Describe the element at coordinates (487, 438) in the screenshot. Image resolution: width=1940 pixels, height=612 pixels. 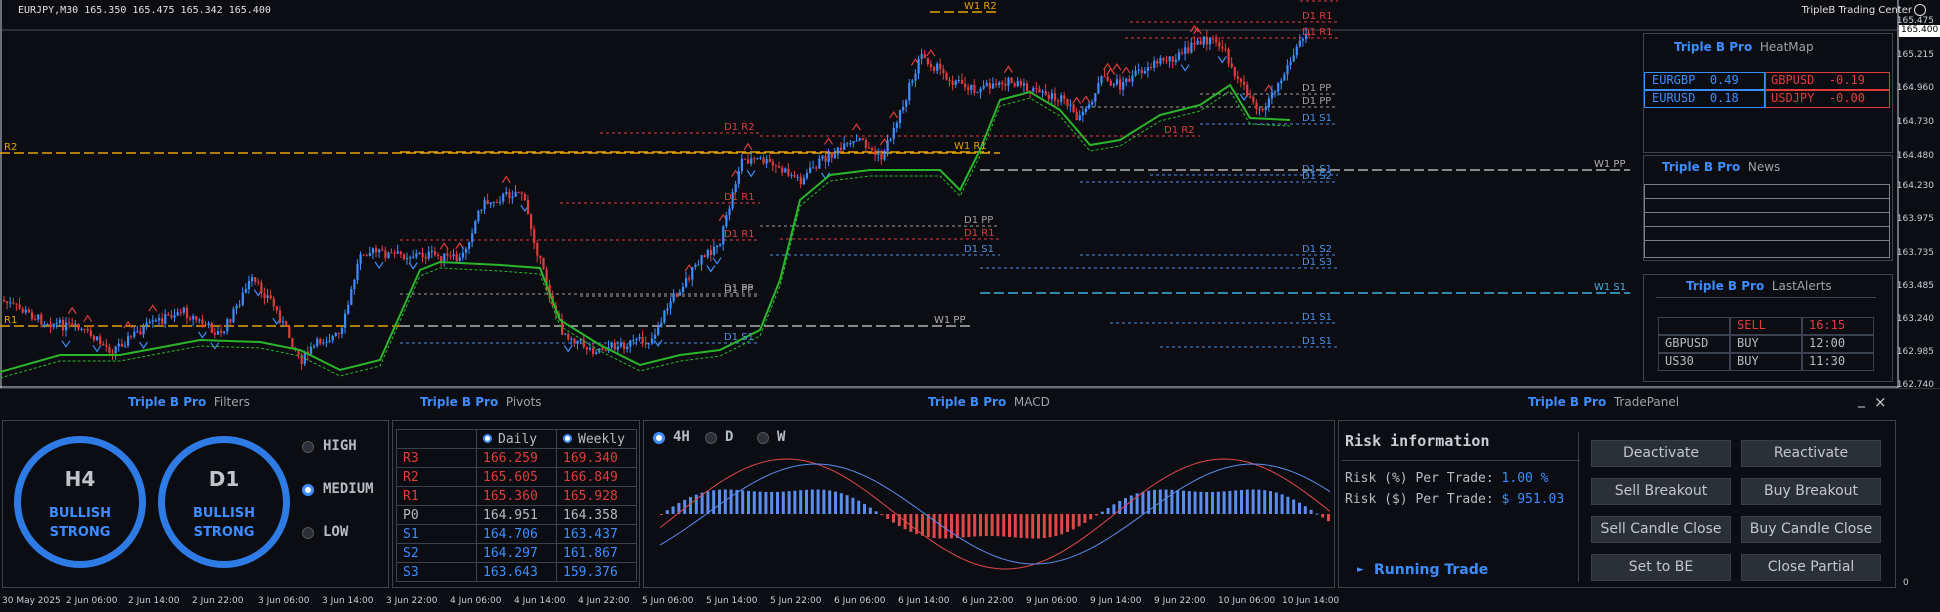
I see `daily-radio` at that location.